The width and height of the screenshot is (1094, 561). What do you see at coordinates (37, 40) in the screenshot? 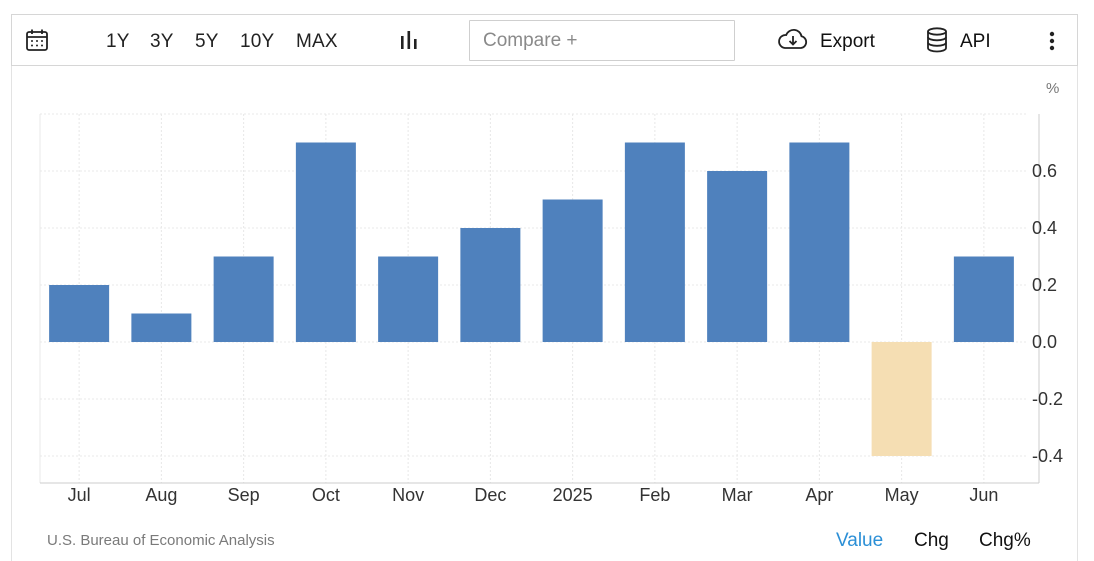
I see `calendar-icon` at bounding box center [37, 40].